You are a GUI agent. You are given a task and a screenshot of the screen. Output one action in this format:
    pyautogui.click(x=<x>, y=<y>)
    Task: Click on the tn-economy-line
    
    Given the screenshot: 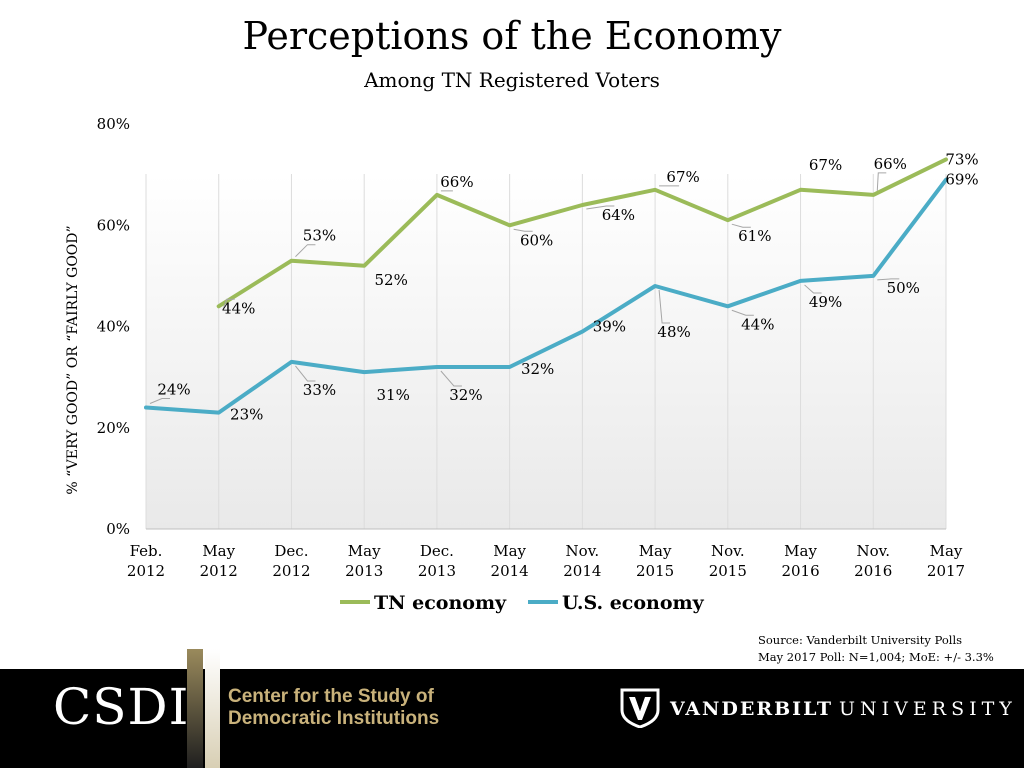 What is the action you would take?
    pyautogui.click(x=582, y=233)
    